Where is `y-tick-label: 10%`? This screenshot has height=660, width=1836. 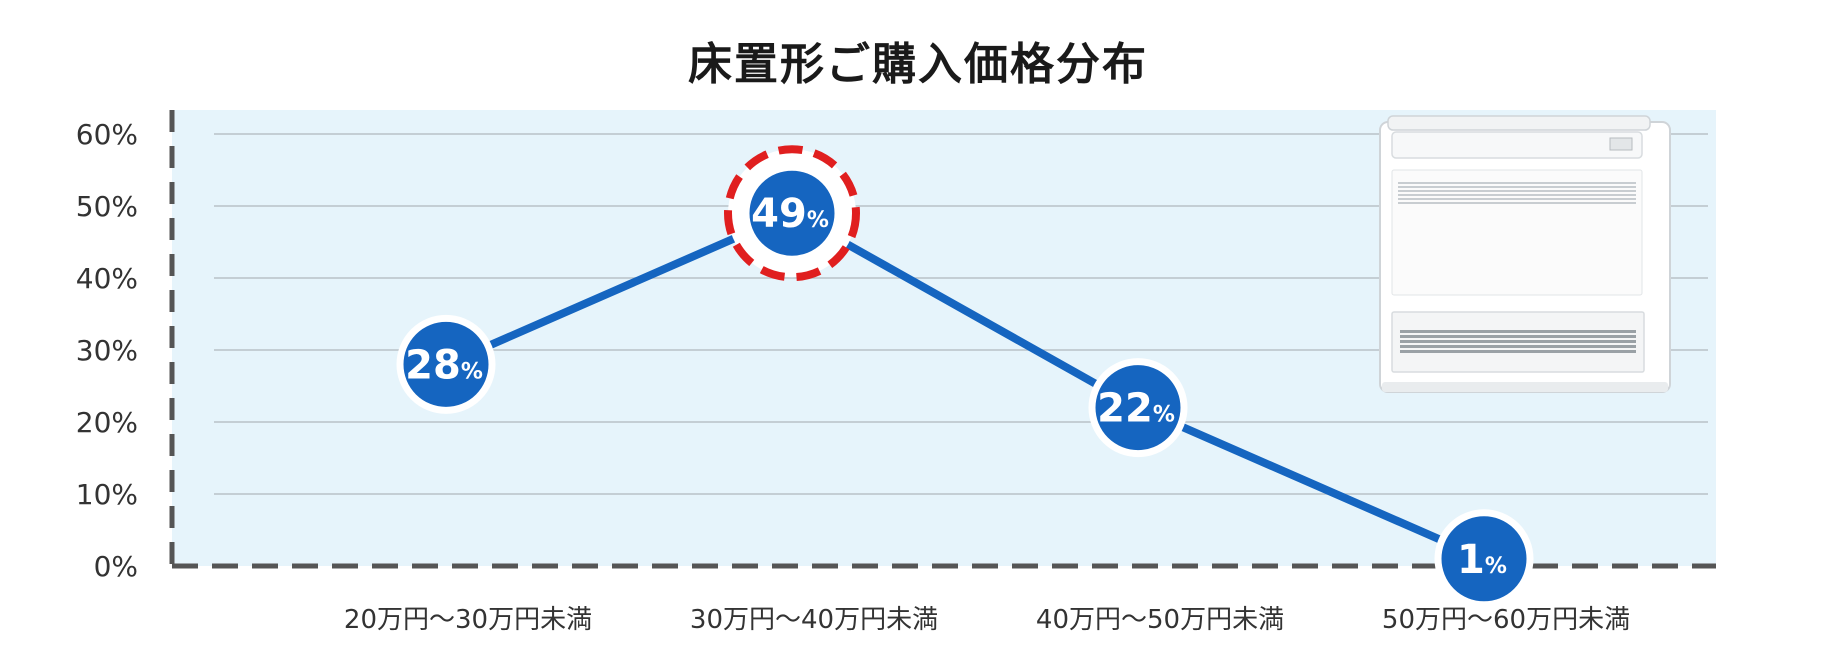
y-tick-label: 10% is located at coordinates (107, 494).